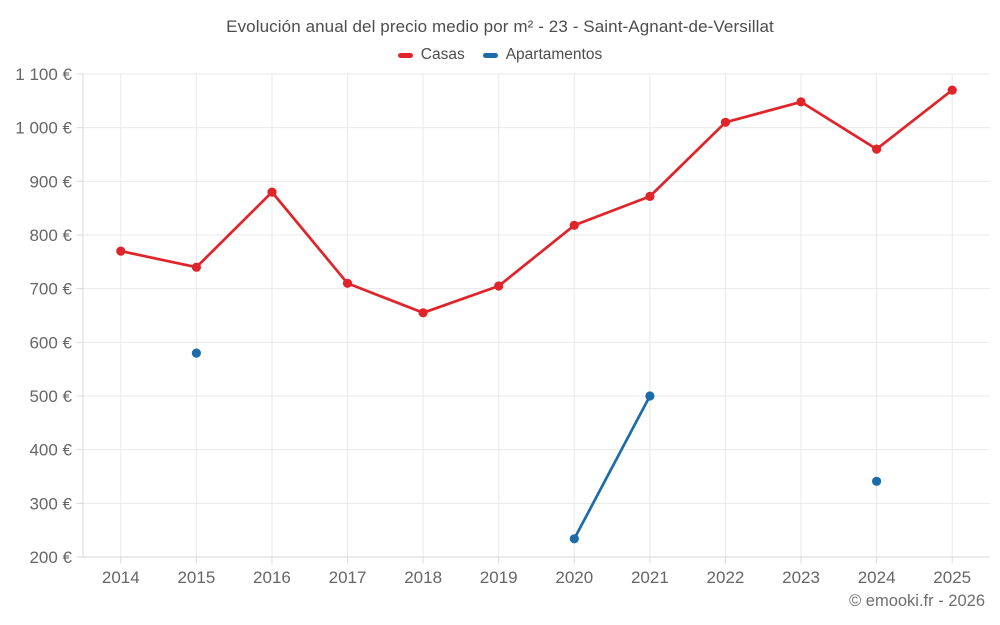 Image resolution: width=1000 pixels, height=625 pixels. I want to click on legend-label-apartamentos: Apartamentos, so click(554, 54).